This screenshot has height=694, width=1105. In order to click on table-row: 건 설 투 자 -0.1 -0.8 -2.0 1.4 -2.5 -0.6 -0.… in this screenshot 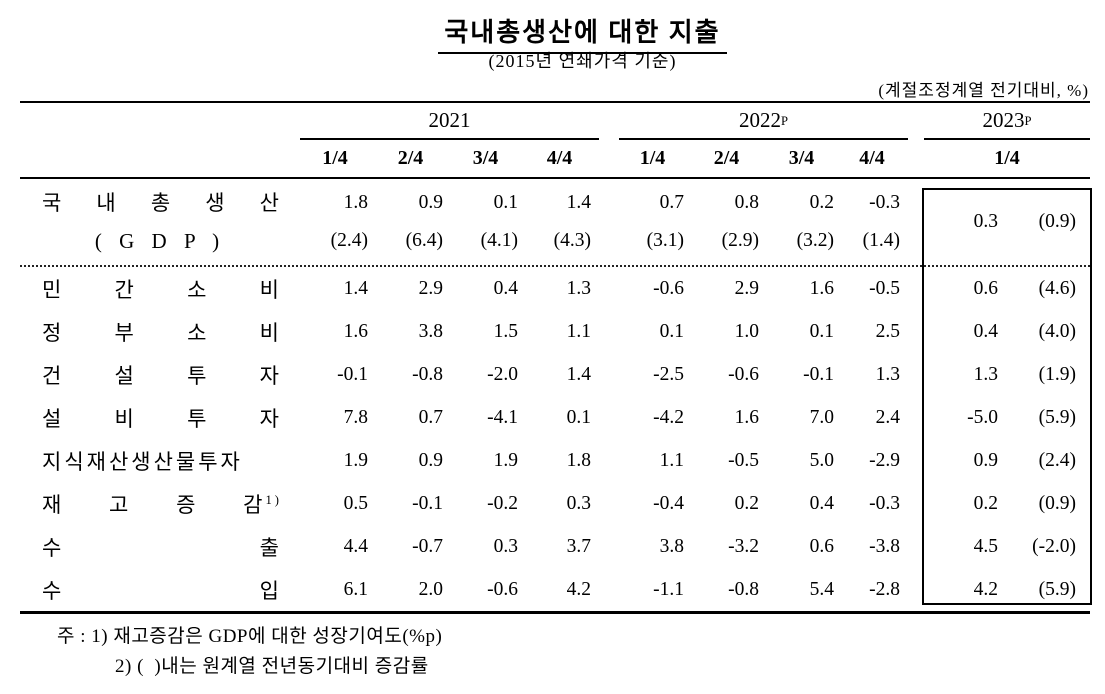, I will do `click(555, 374)`.